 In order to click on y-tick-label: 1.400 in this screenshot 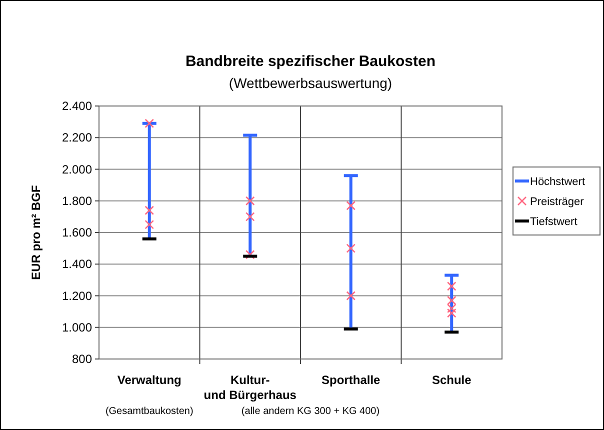, I will do `click(77, 264)`.